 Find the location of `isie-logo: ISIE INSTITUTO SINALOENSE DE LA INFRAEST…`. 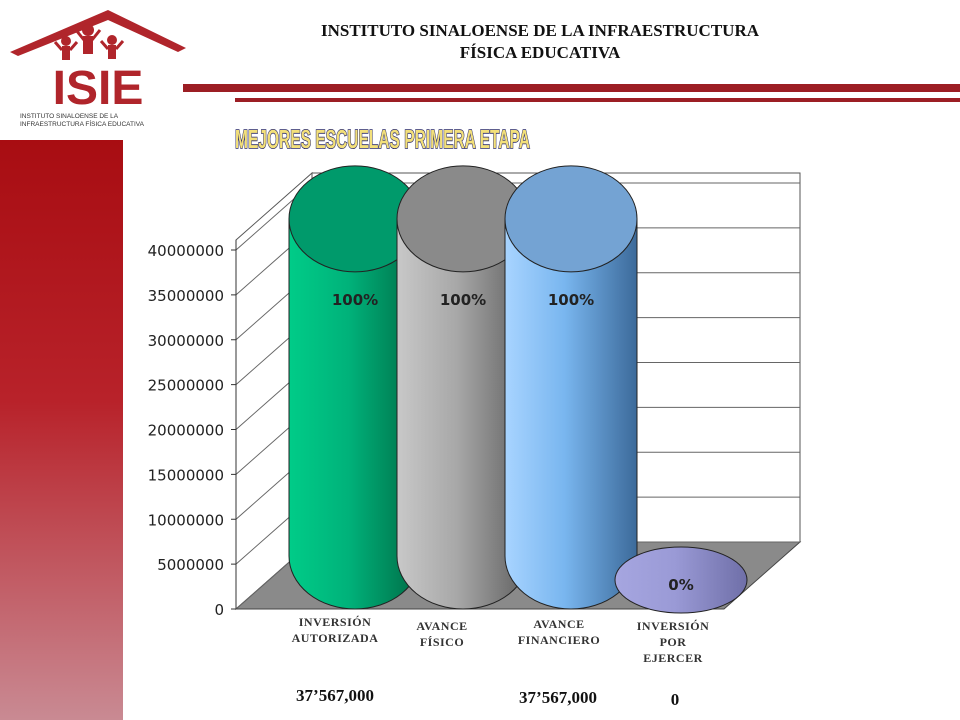

isie-logo: ISIE INSTITUTO SINALOENSE DE LA INFRAEST… is located at coordinates (98, 69).